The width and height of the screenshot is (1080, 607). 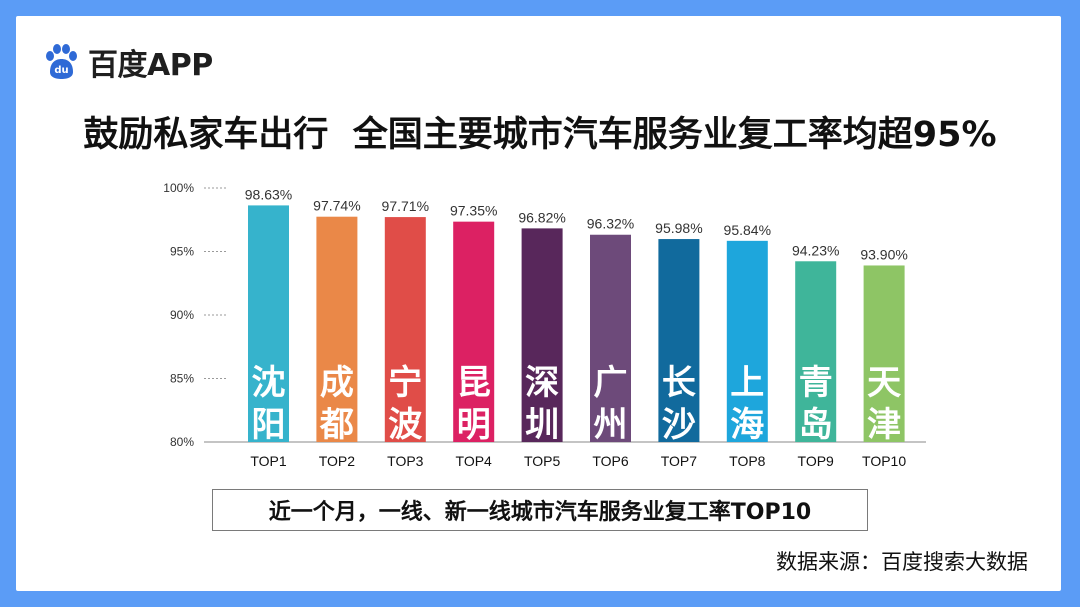 I want to click on app-logo: du 百度APP, so click(x=128, y=62).